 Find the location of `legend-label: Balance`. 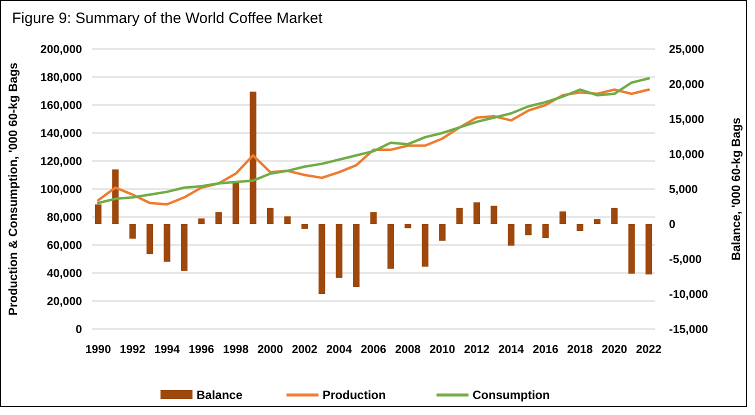

legend-label: Balance is located at coordinates (219, 395).